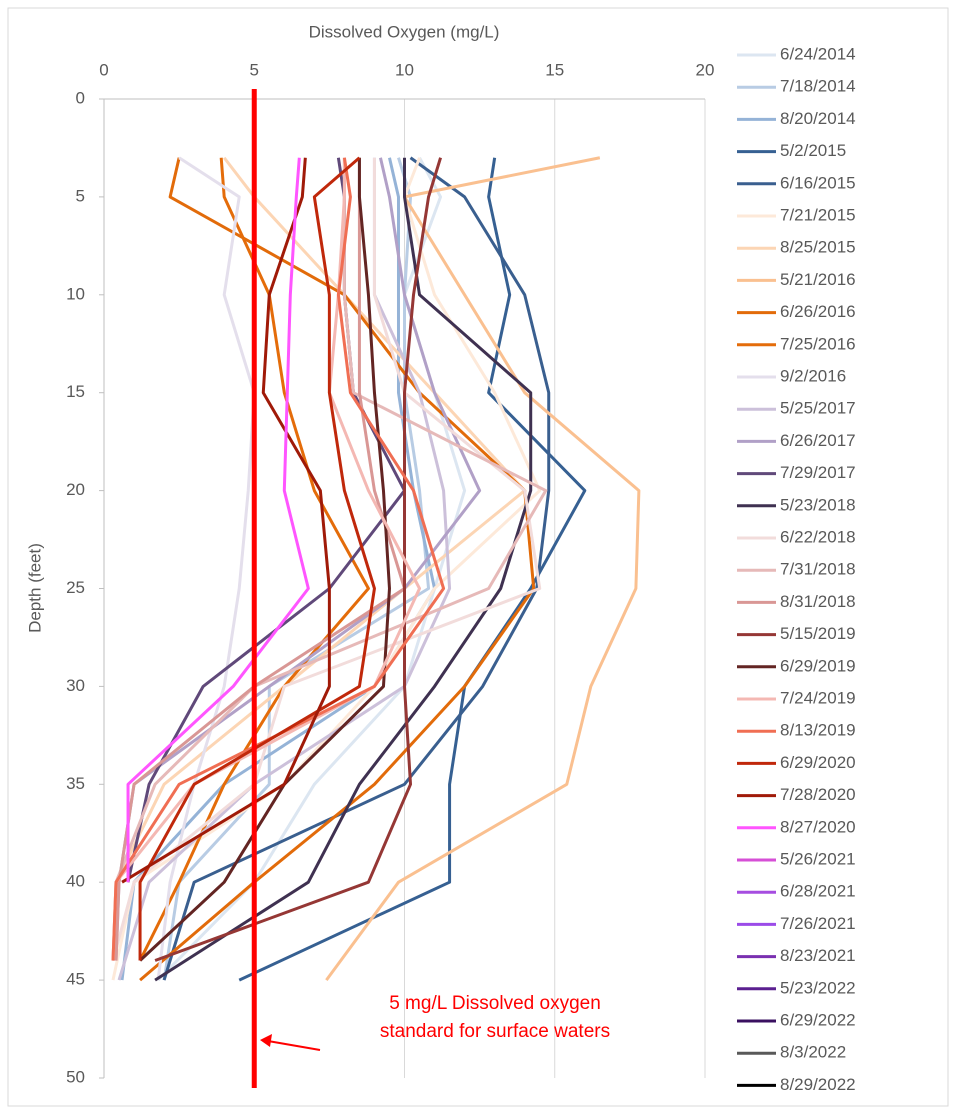 Image resolution: width=956 pixels, height=1119 pixels. What do you see at coordinates (818, 633) in the screenshot?
I see `legend-label: 5/15/2019` at bounding box center [818, 633].